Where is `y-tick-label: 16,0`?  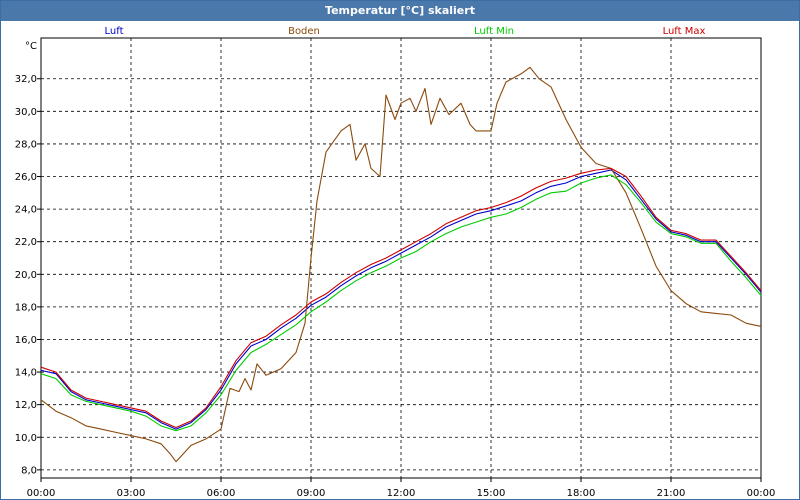 y-tick-label: 16,0 is located at coordinates (26, 340).